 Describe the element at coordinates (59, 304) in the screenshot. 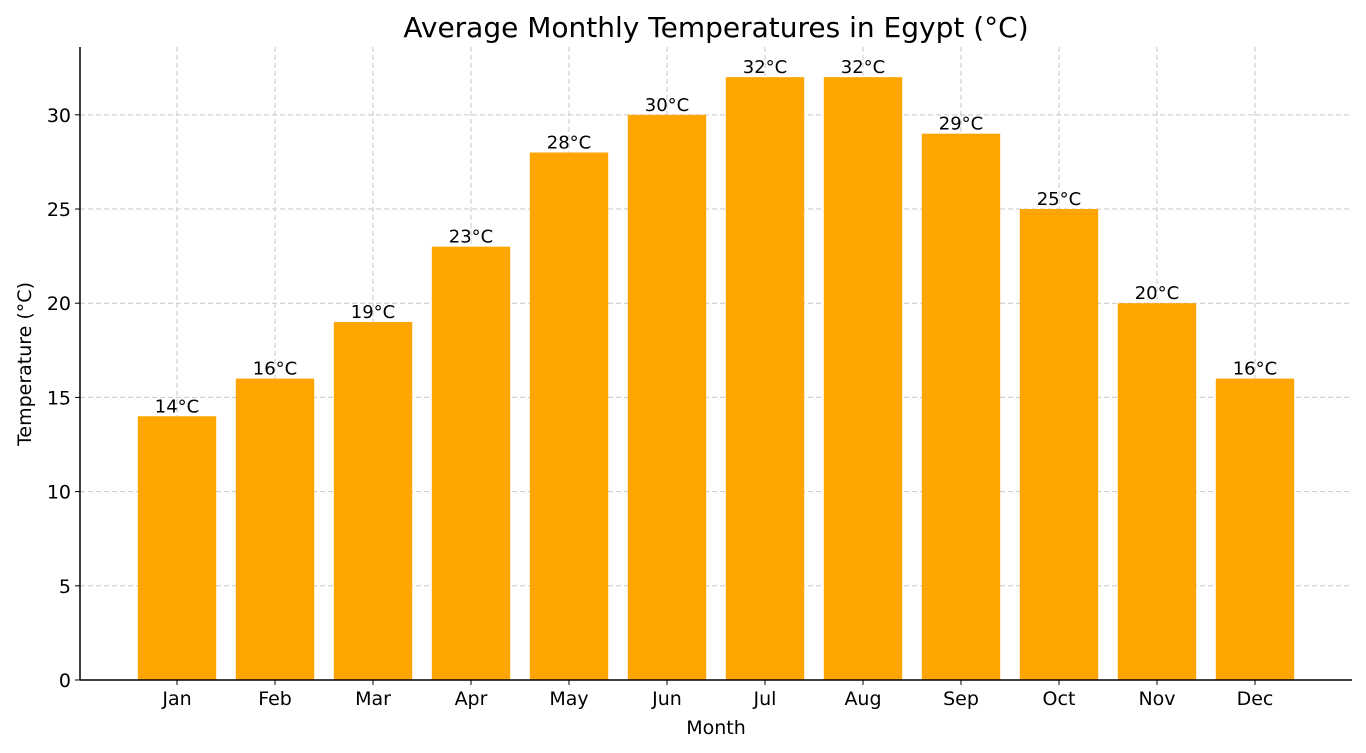

I see `y-tick-label: 20` at that location.